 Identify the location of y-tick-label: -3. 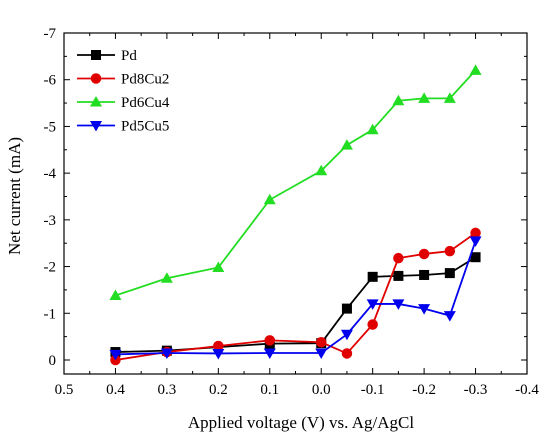
(50, 221).